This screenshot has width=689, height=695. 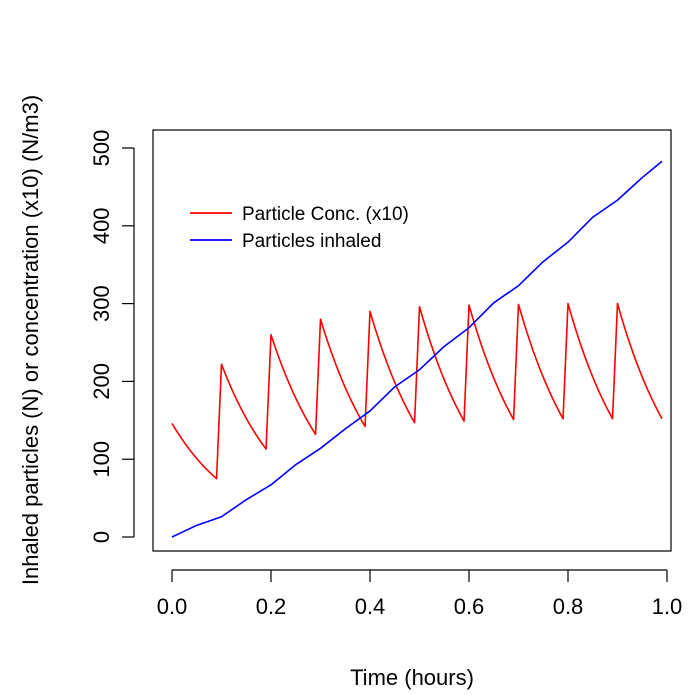 I want to click on x-tick-label: 1.0, so click(x=667, y=606).